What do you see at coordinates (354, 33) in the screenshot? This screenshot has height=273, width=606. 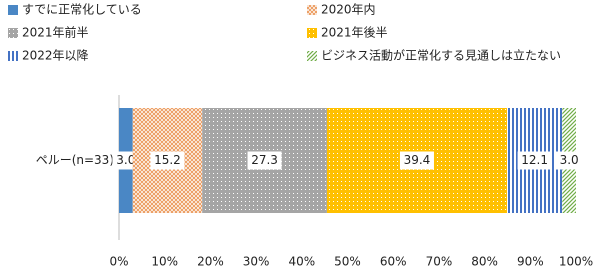 I see `legend-label: 2021年後半` at bounding box center [354, 33].